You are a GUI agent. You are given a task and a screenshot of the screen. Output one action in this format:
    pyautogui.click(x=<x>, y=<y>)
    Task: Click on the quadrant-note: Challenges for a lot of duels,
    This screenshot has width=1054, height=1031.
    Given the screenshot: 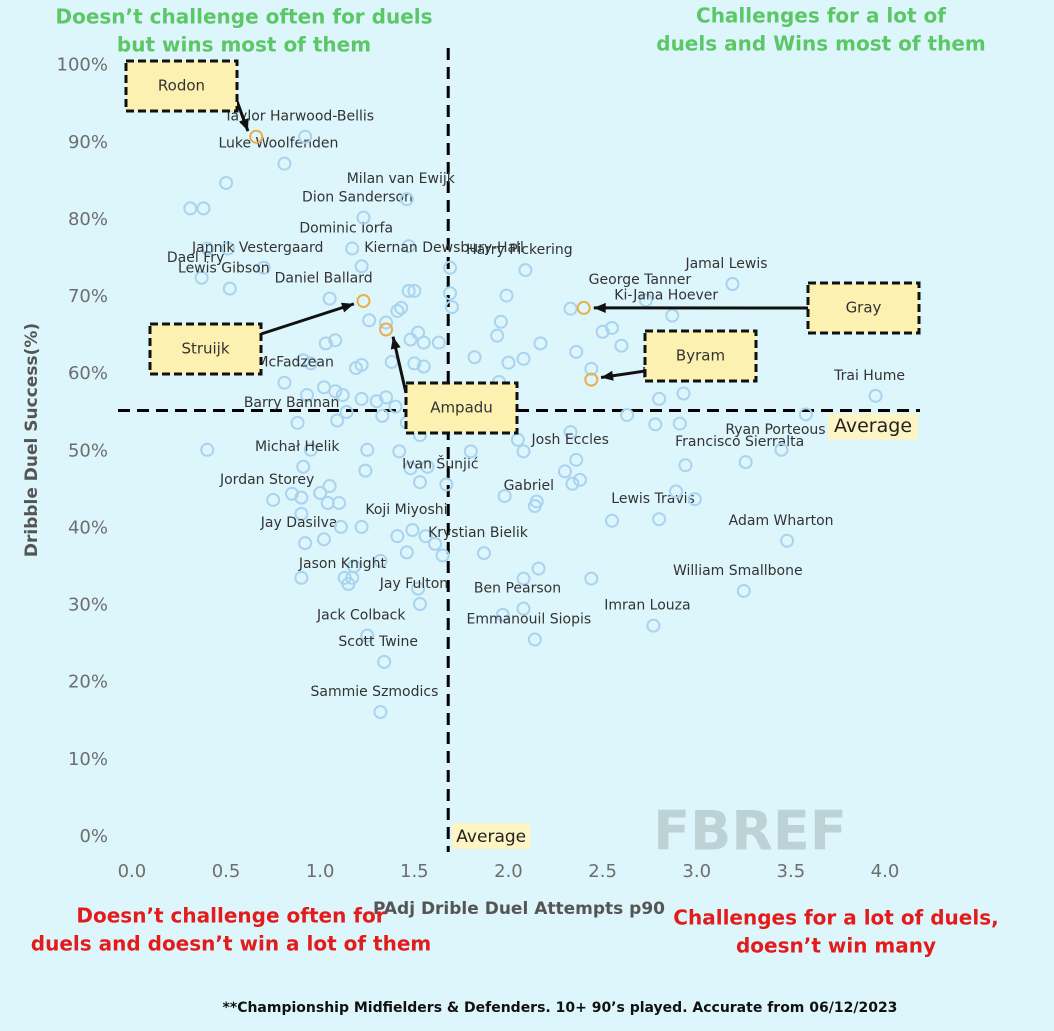 What is the action you would take?
    pyautogui.click(x=835, y=918)
    